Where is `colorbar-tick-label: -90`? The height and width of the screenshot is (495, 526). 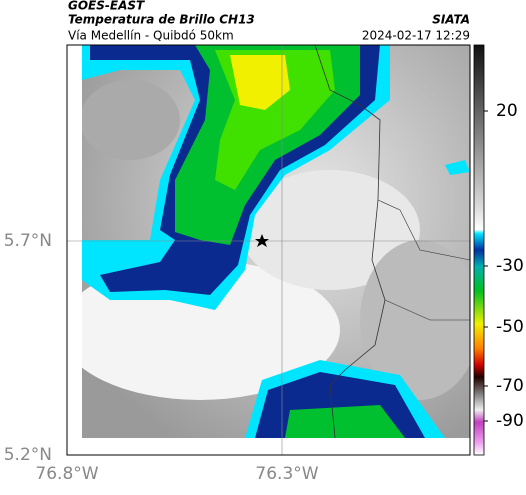
colorbar-tick-label: -90 is located at coordinates (510, 421).